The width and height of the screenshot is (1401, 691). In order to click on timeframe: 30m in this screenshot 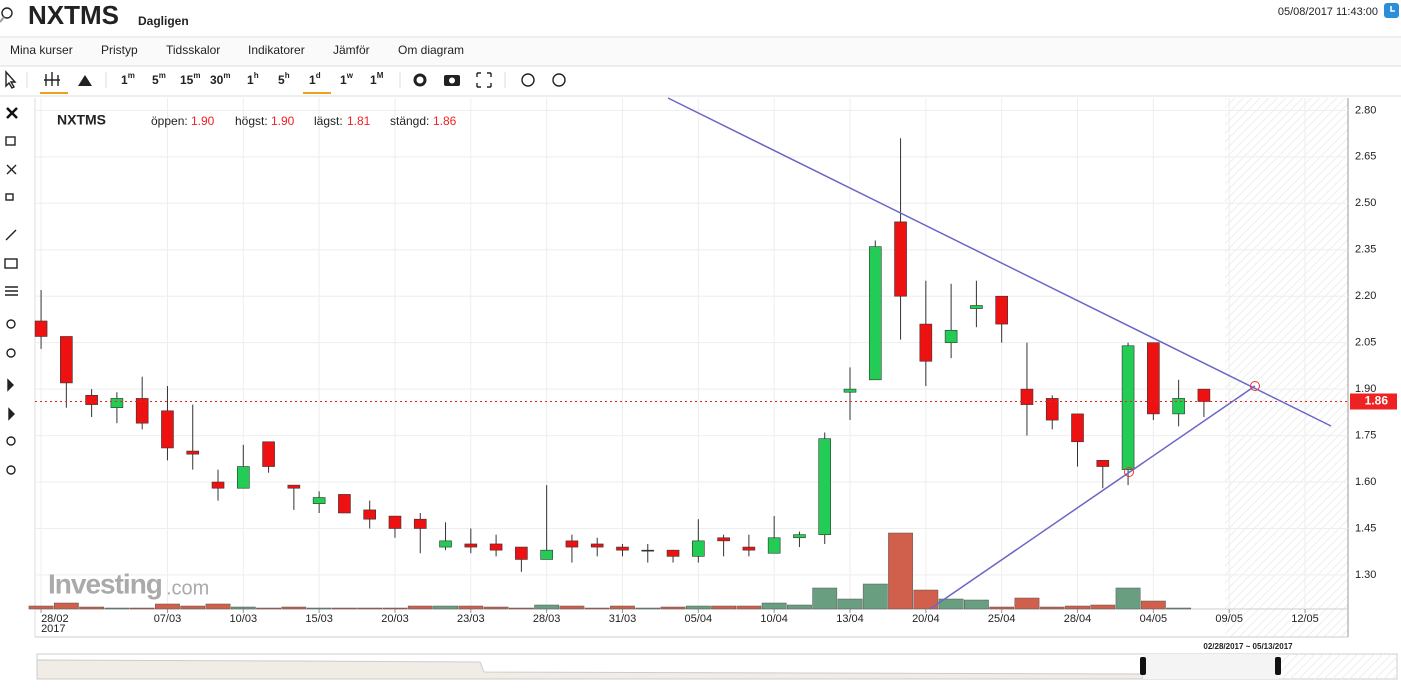, I will do `click(220, 79)`.